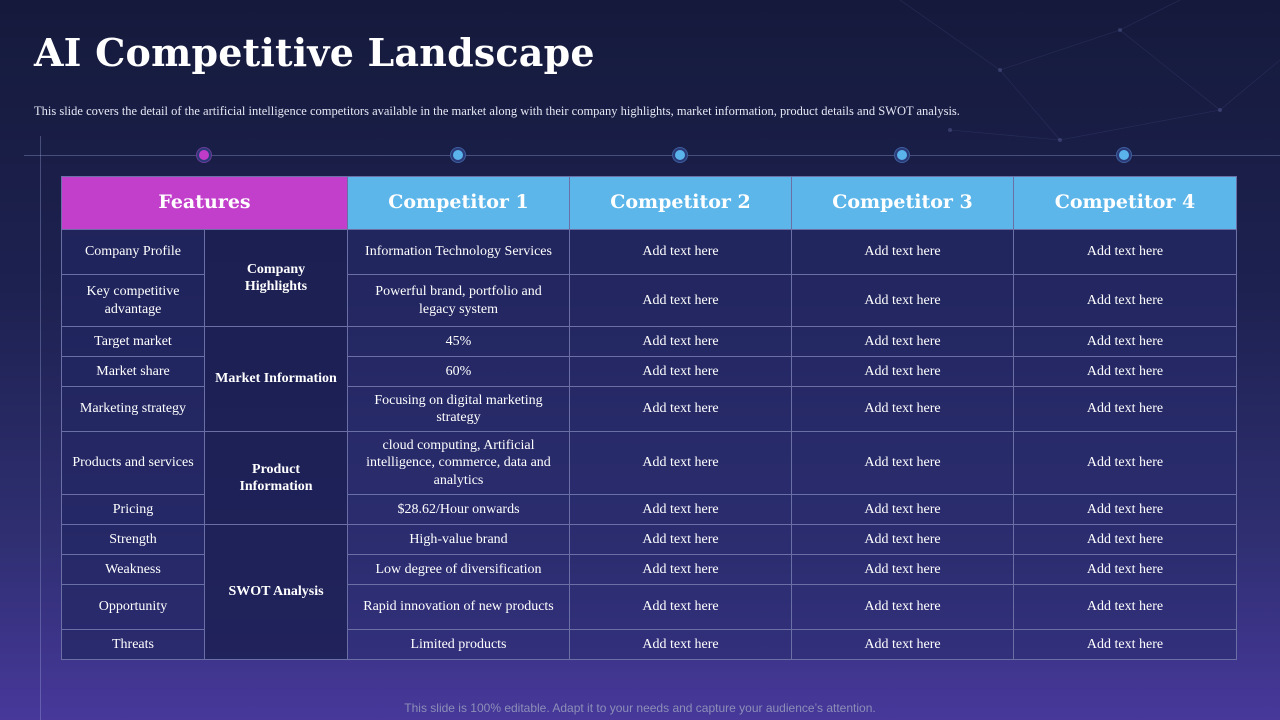  I want to click on competitor-1-cell: Limited products, so click(458, 644).